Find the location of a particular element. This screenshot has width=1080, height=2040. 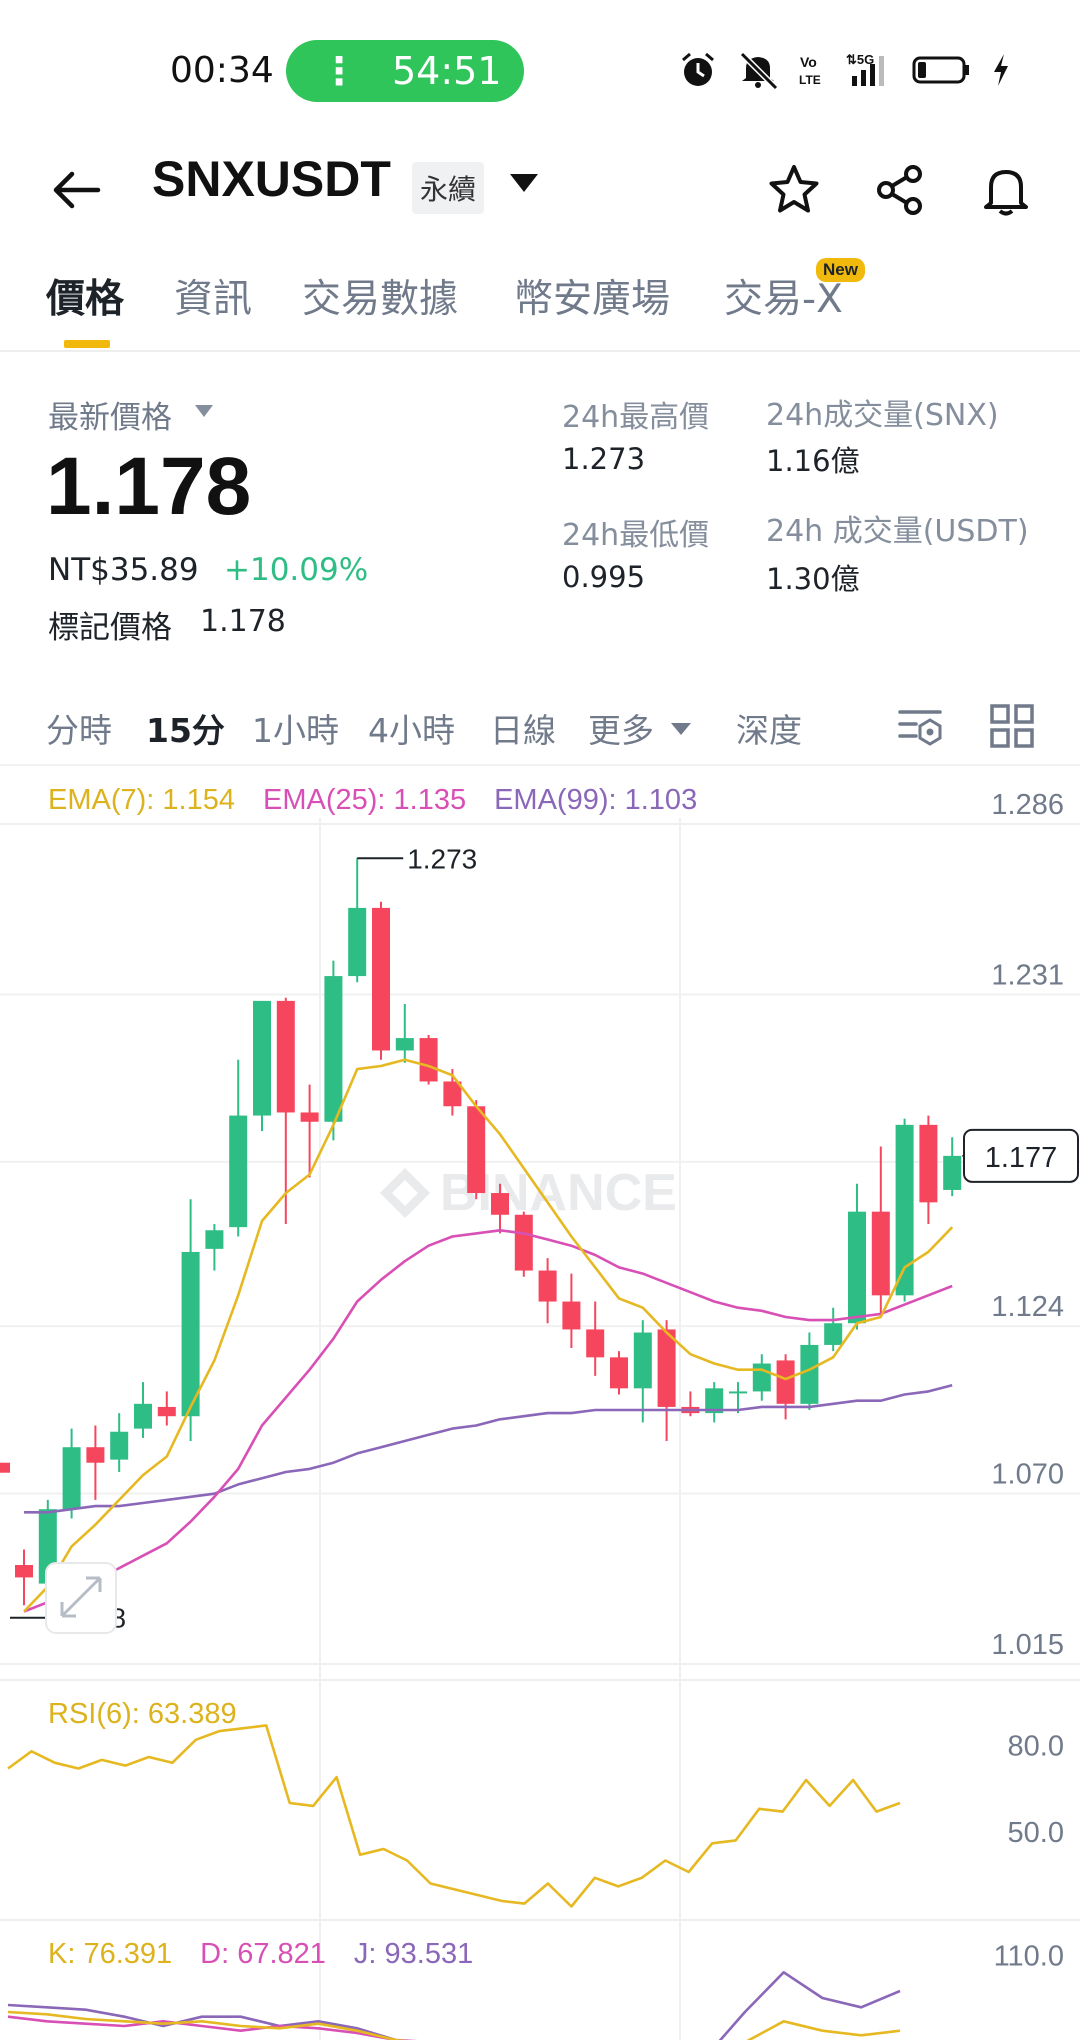

tab-trading-data: 交易數據 is located at coordinates (380, 299).